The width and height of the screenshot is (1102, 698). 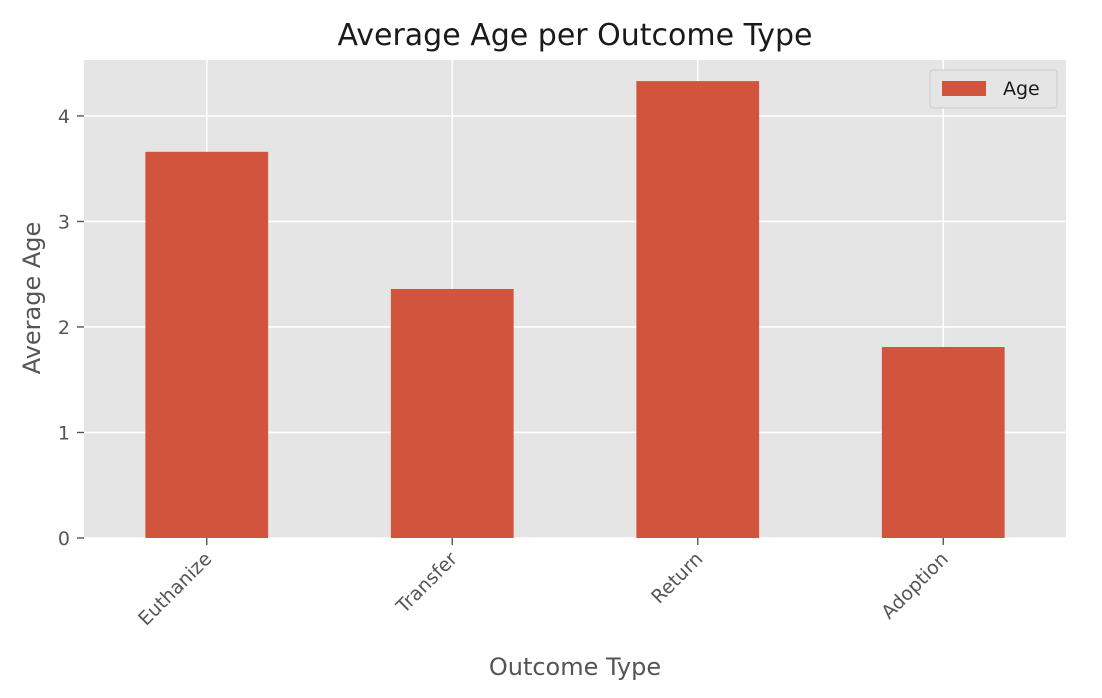 What do you see at coordinates (1021, 89) in the screenshot?
I see `legend-label: Age` at bounding box center [1021, 89].